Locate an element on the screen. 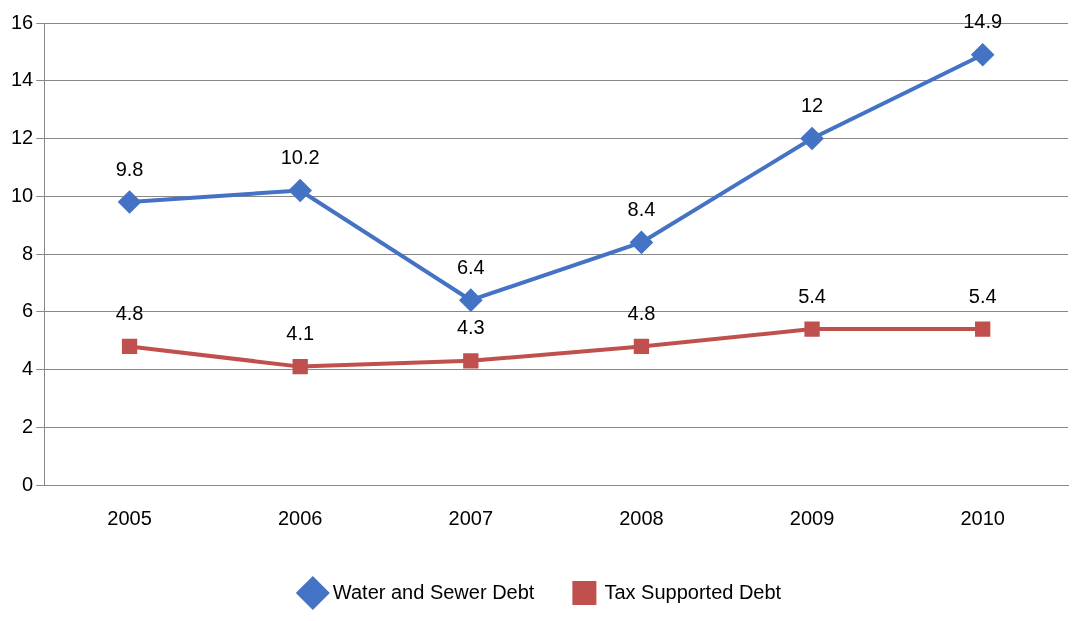 Image resolution: width=1089 pixels, height=621 pixels. data-label: 9.8 is located at coordinates (129, 168).